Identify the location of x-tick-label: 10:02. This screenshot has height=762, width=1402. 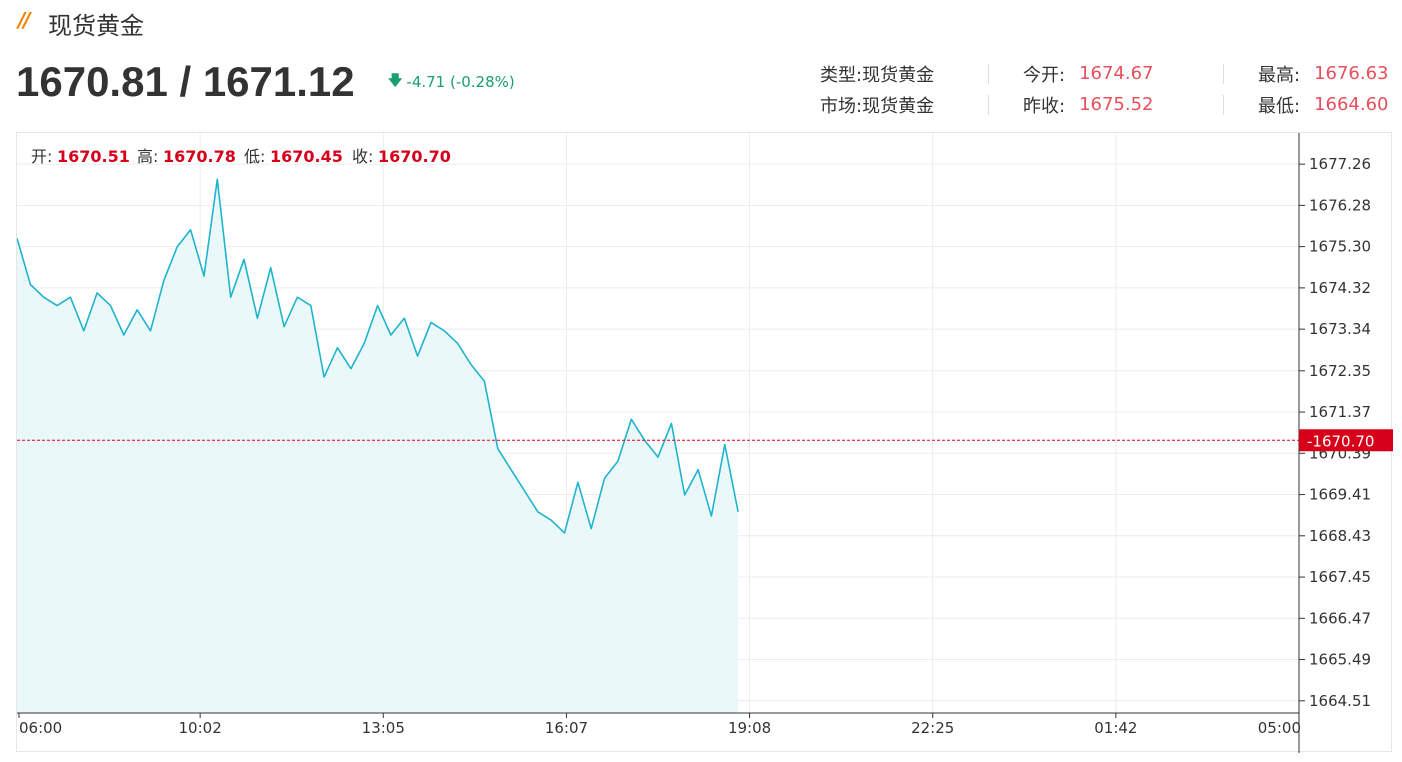
(200, 728).